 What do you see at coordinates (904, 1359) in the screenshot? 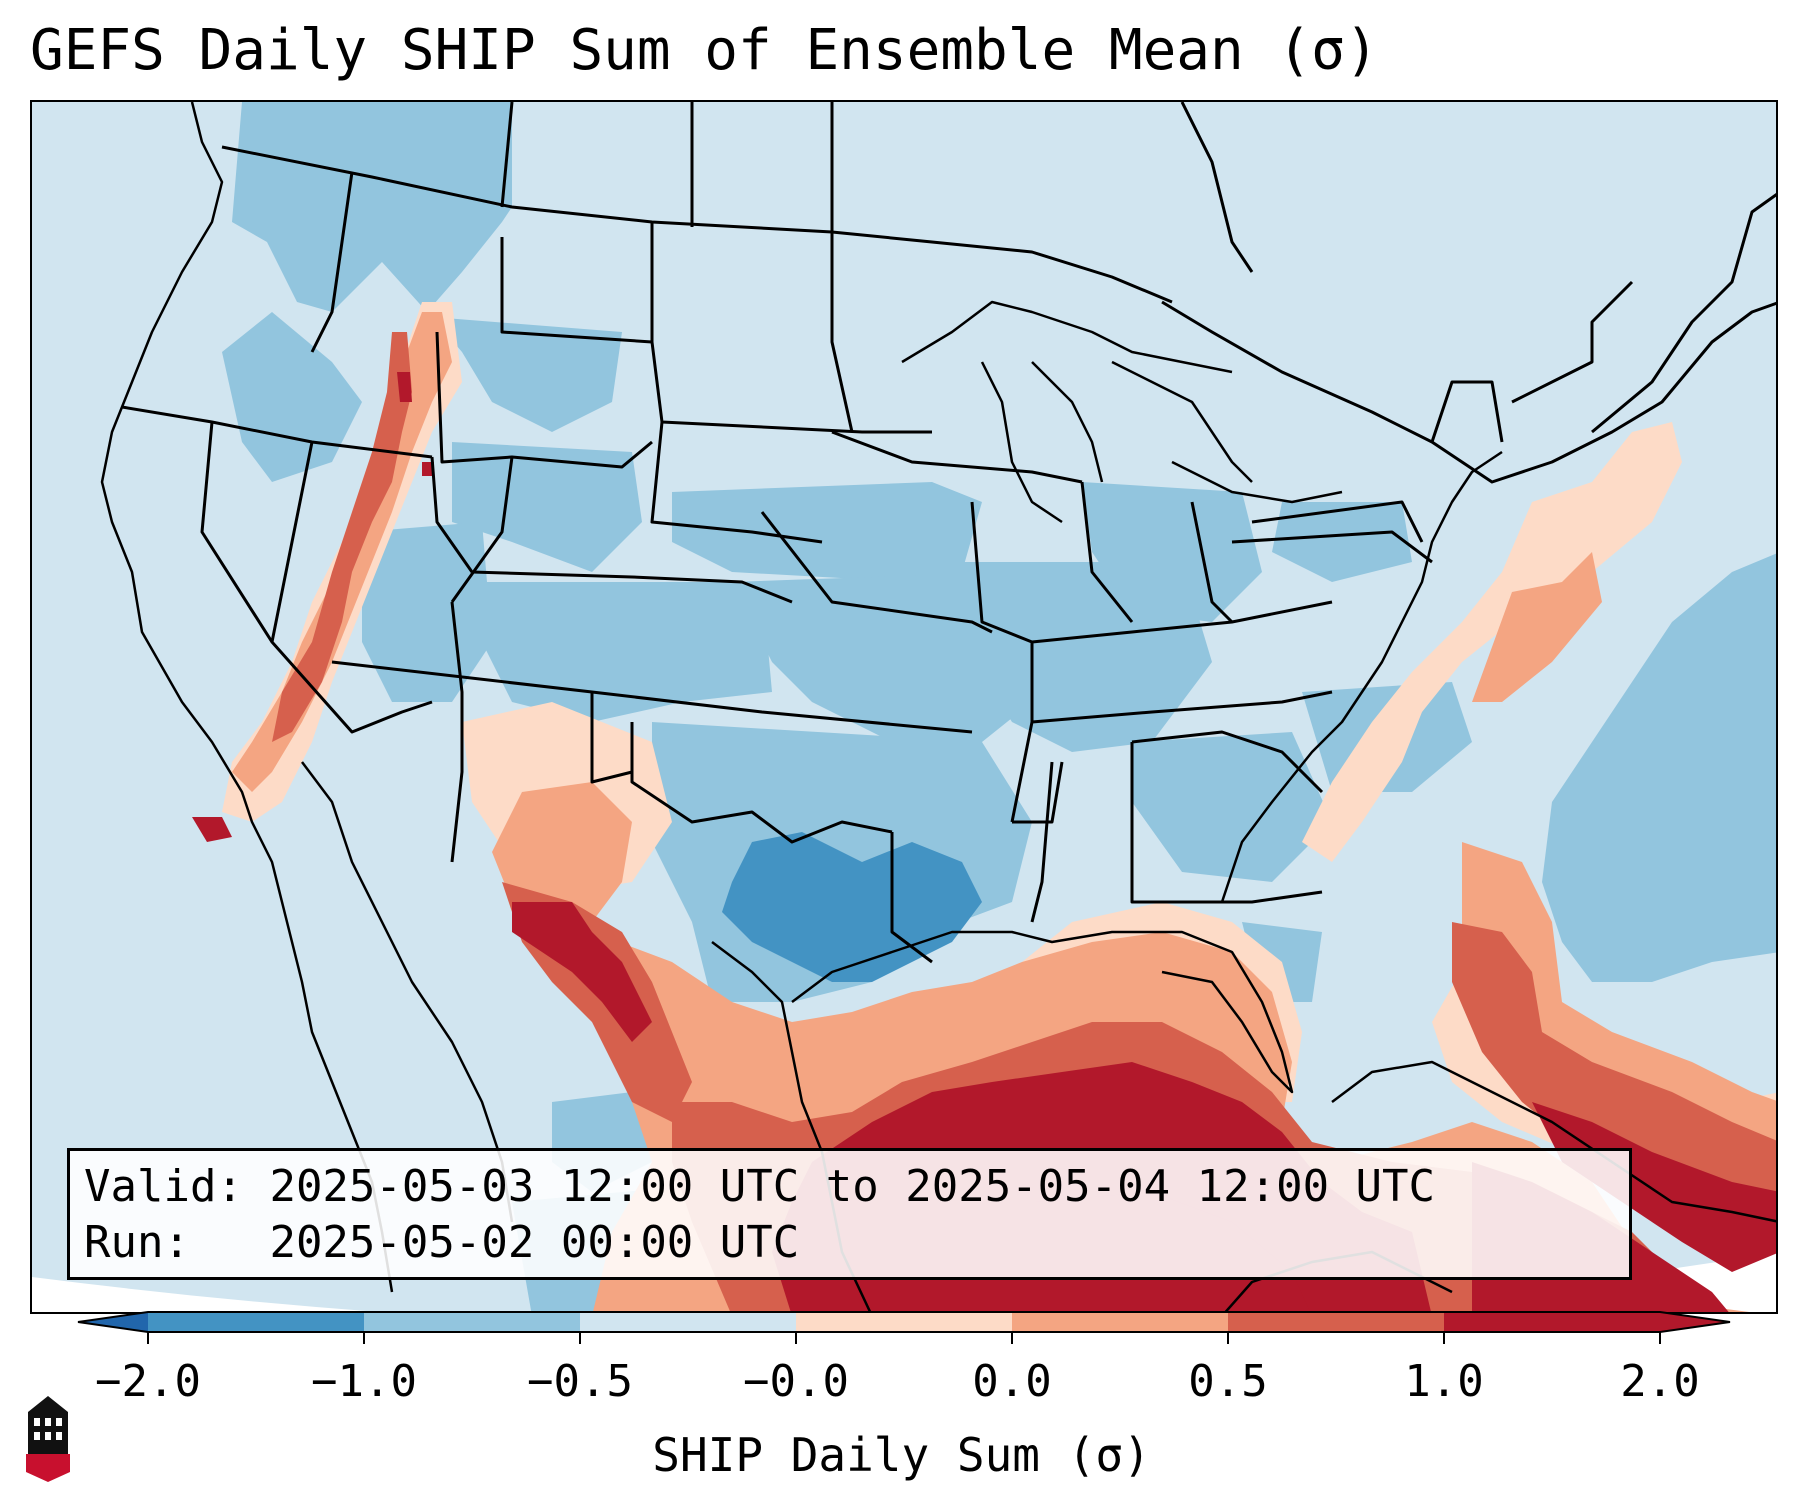
I see `colorbar-canvas: −2.0 −1.0 −0.5 −0.0 0.0 0.5 1.0 2.0` at bounding box center [904, 1359].